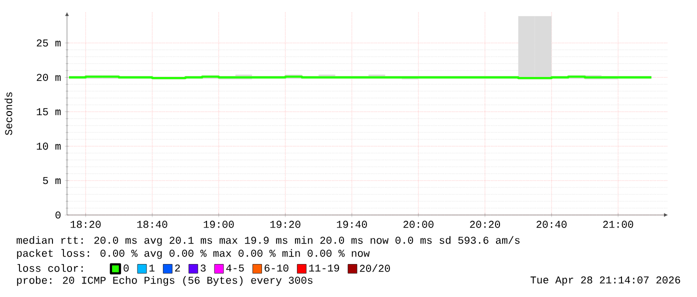 The image size is (697, 297). Describe the element at coordinates (177, 268) in the screenshot. I see `legend-label: 2` at that location.